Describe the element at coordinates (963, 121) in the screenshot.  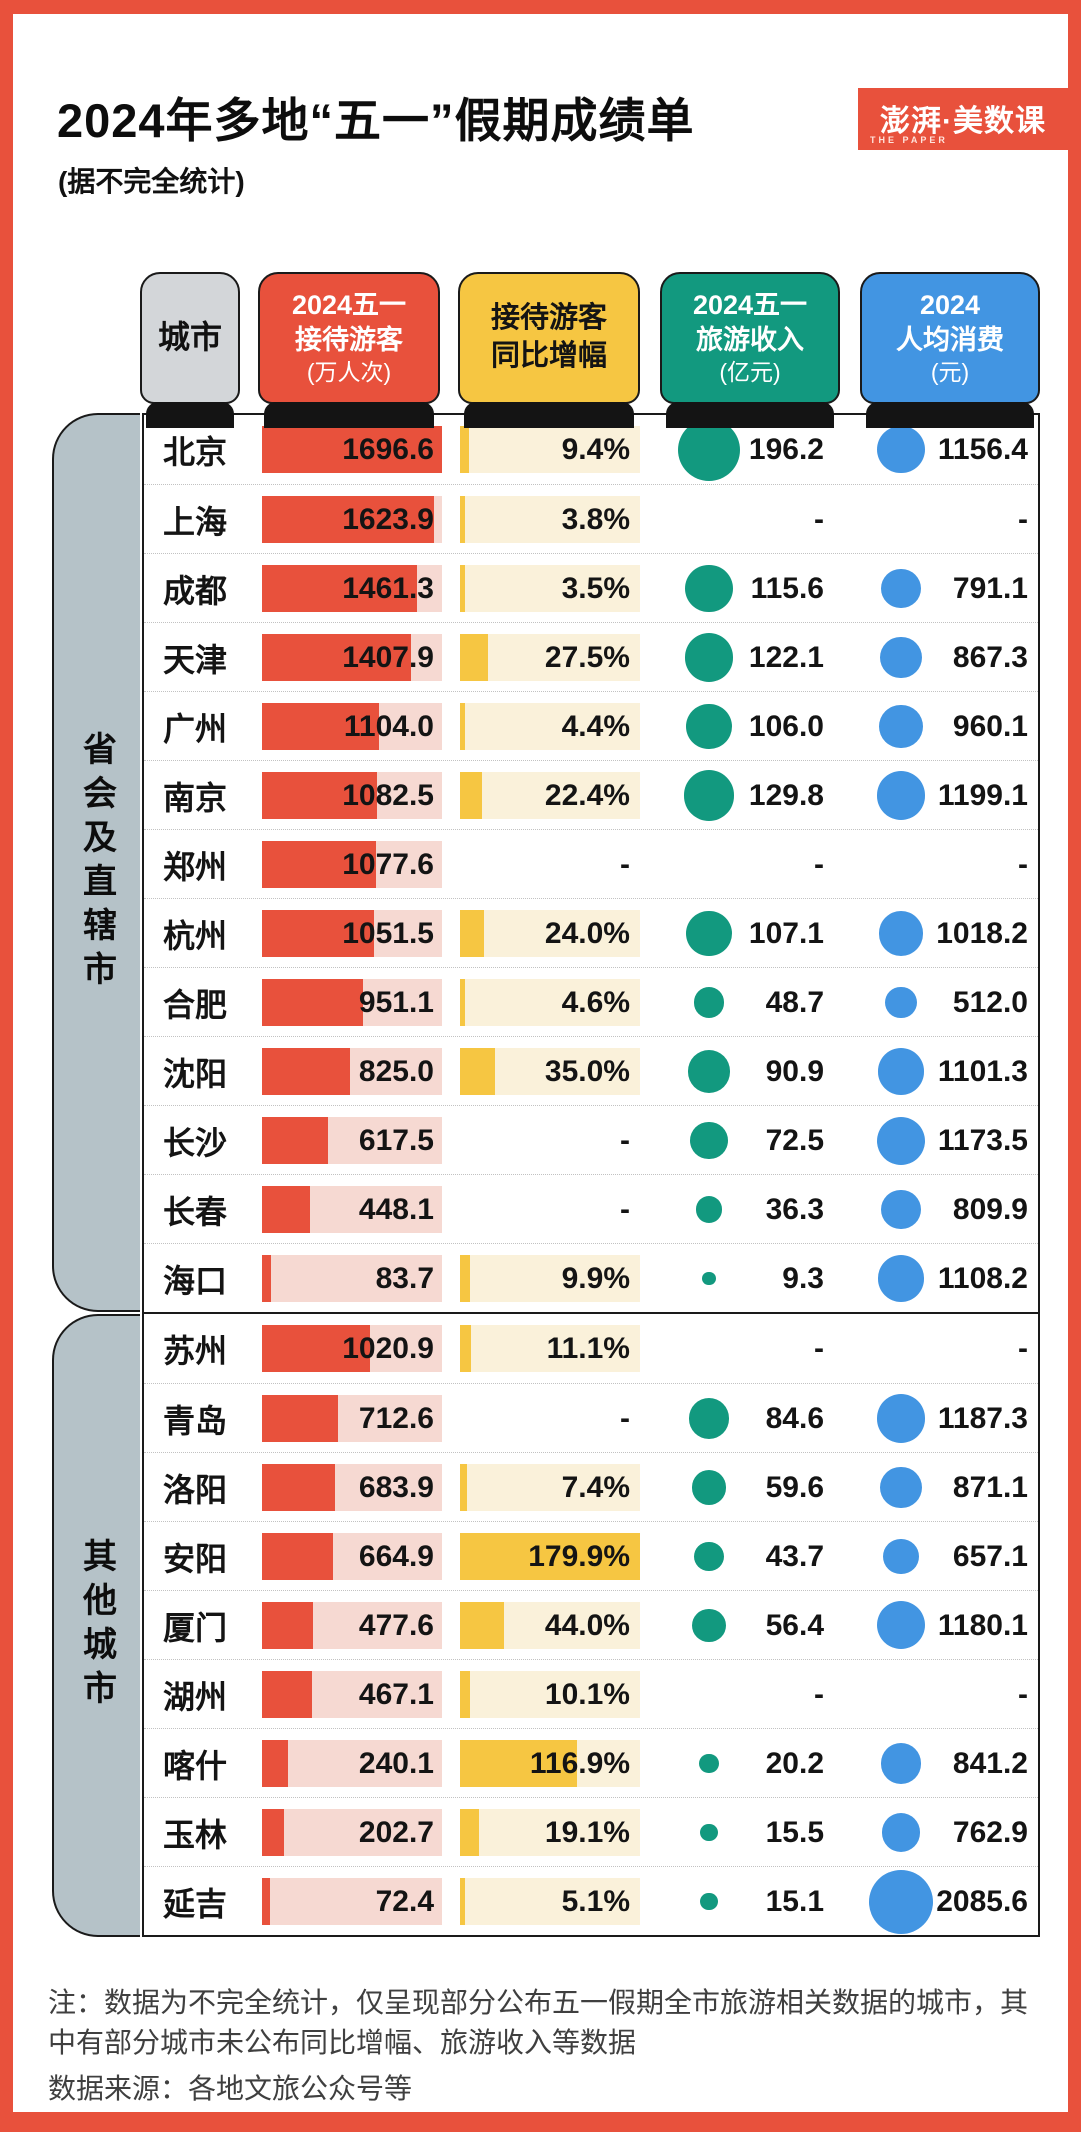
I see `publisher-logo-text: 澎湃·美数课` at that location.